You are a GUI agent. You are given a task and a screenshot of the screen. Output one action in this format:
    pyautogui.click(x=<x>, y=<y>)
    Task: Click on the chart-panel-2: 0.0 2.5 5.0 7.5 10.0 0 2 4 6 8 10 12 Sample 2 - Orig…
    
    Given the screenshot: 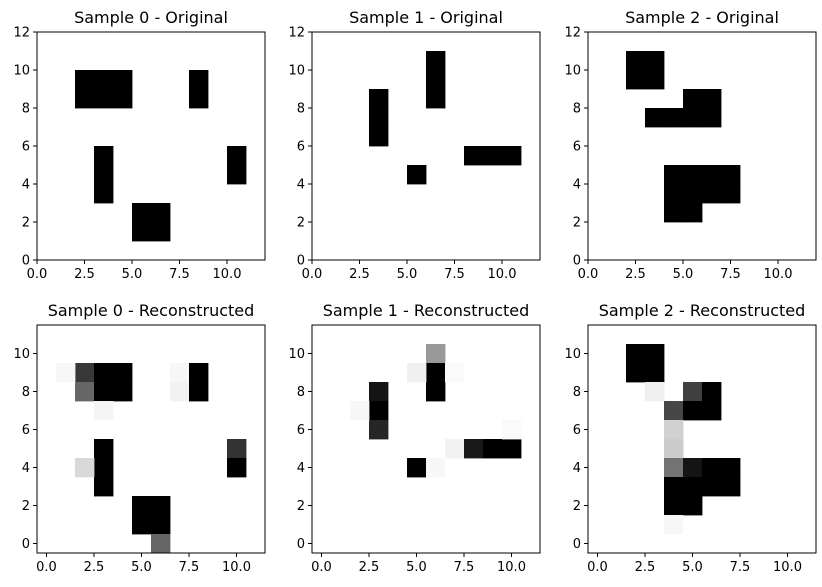 What is the action you would take?
    pyautogui.click(x=690, y=145)
    